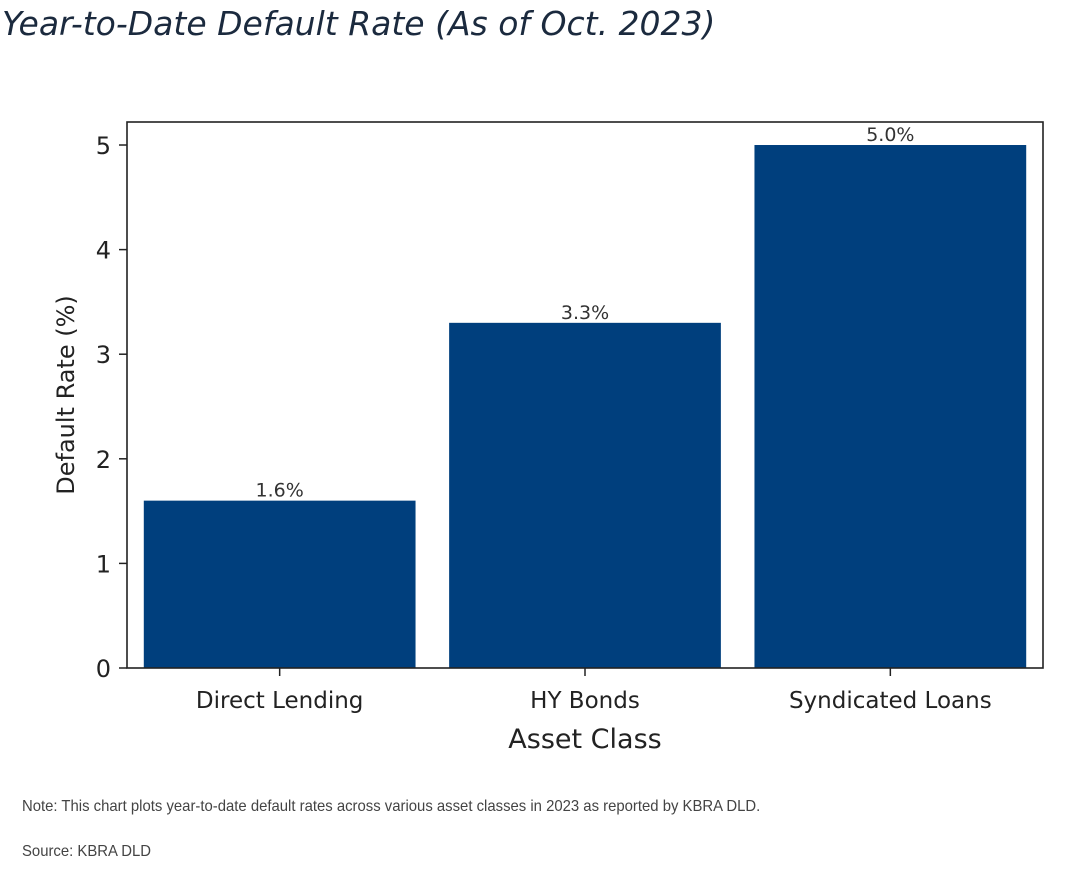  What do you see at coordinates (279, 701) in the screenshot?
I see `x-tick-label-0: Direct Lending` at bounding box center [279, 701].